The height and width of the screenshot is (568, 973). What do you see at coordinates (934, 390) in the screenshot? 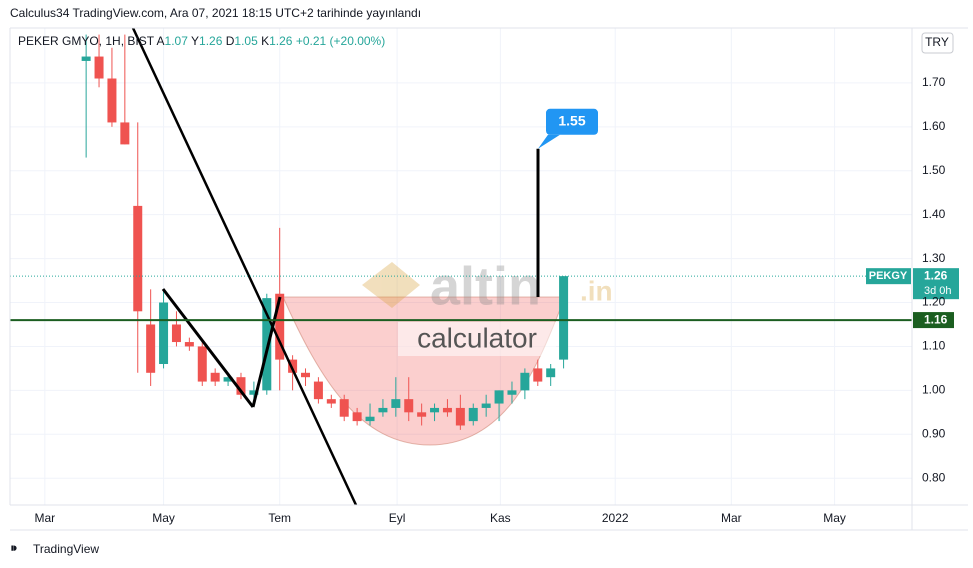
I see `y-tick-label: 1.00` at bounding box center [934, 390].